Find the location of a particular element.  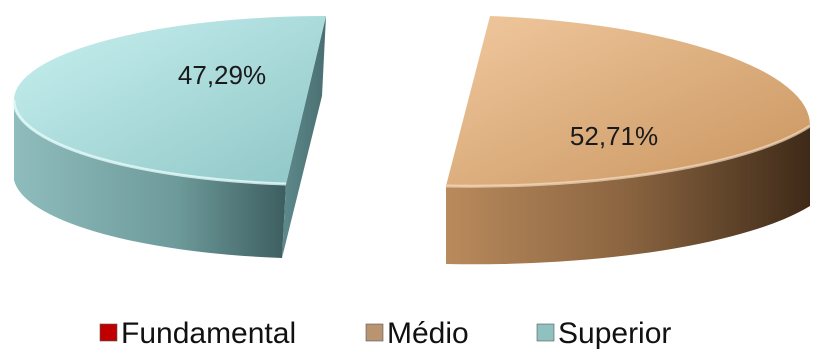

legend-label-superior: Superior is located at coordinates (614, 333).